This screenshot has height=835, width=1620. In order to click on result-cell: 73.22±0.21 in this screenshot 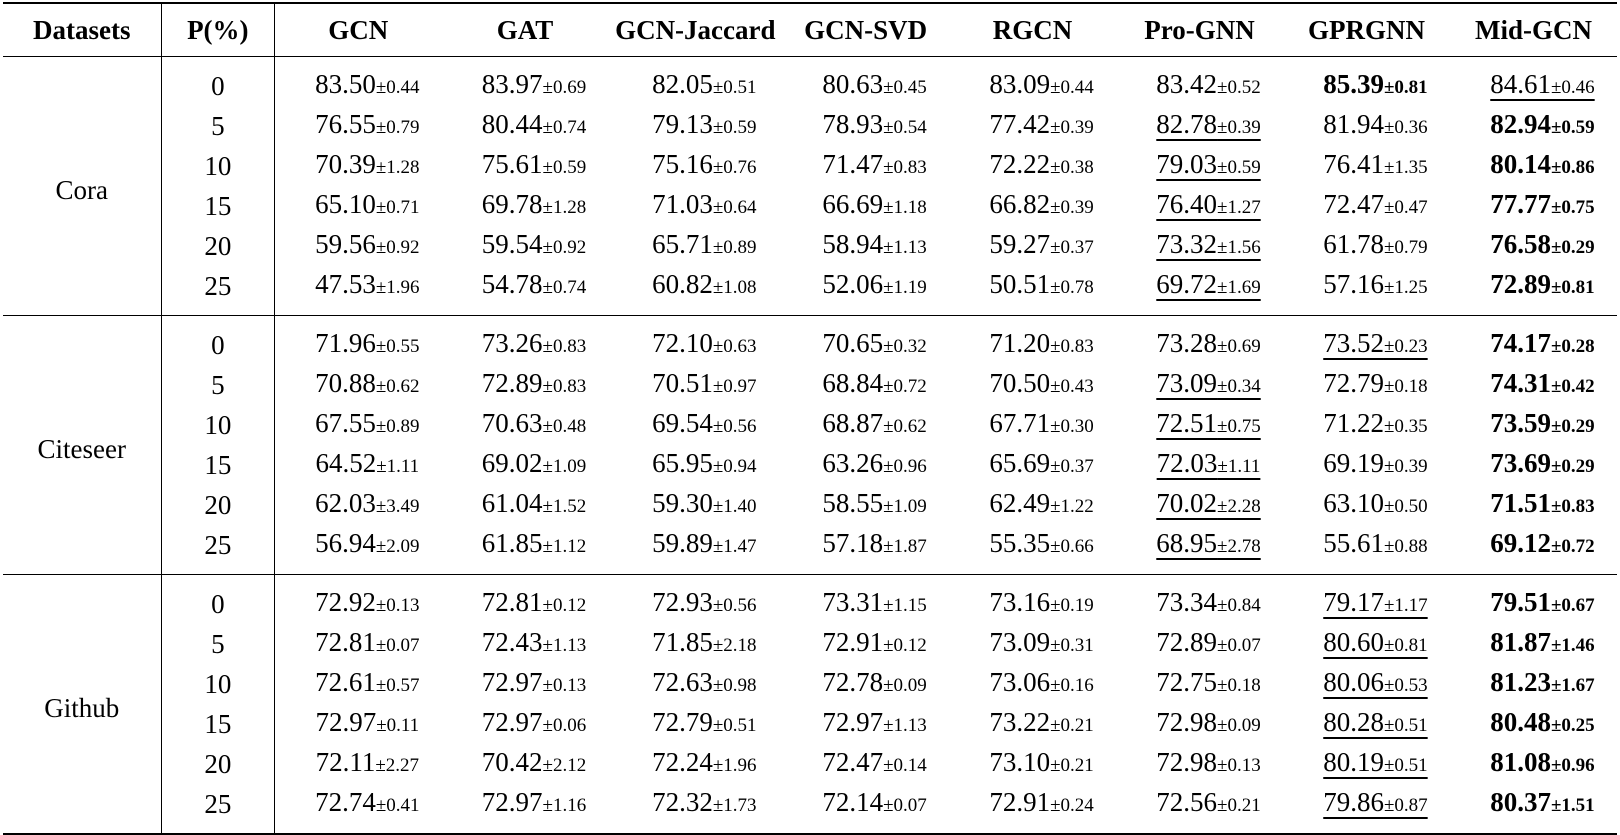, I will do `click(1032, 724)`.